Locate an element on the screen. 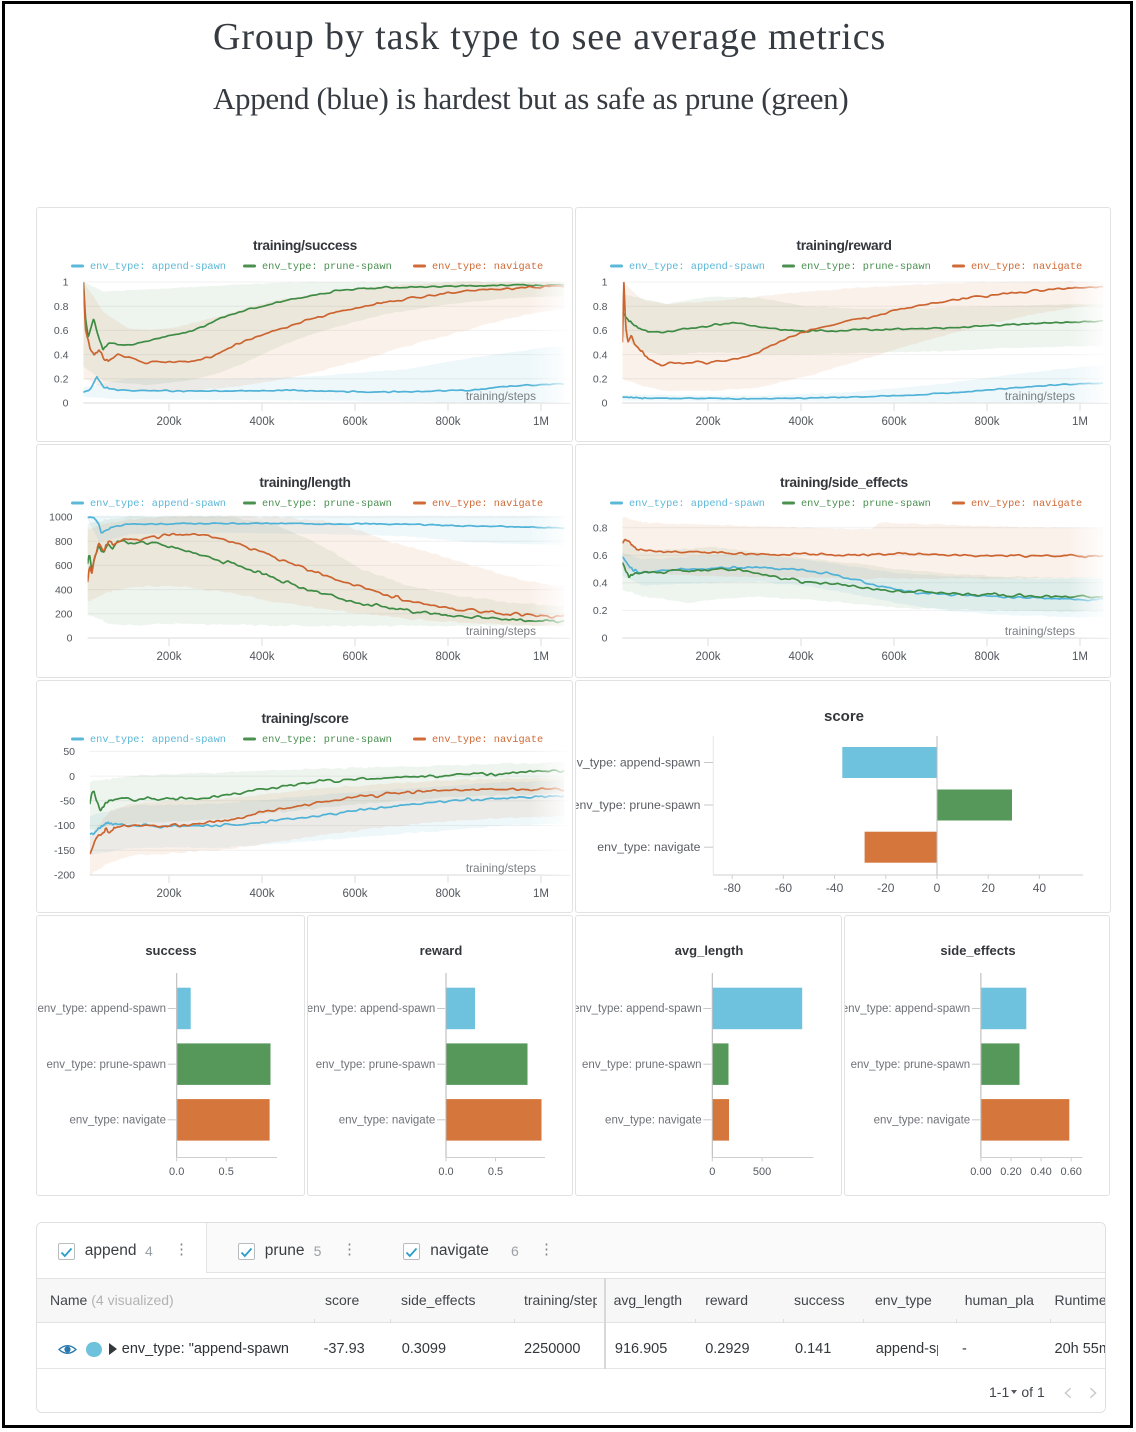 This screenshot has width=1136, height=1432. svg-text: 0.60 is located at coordinates (1070, 1172).